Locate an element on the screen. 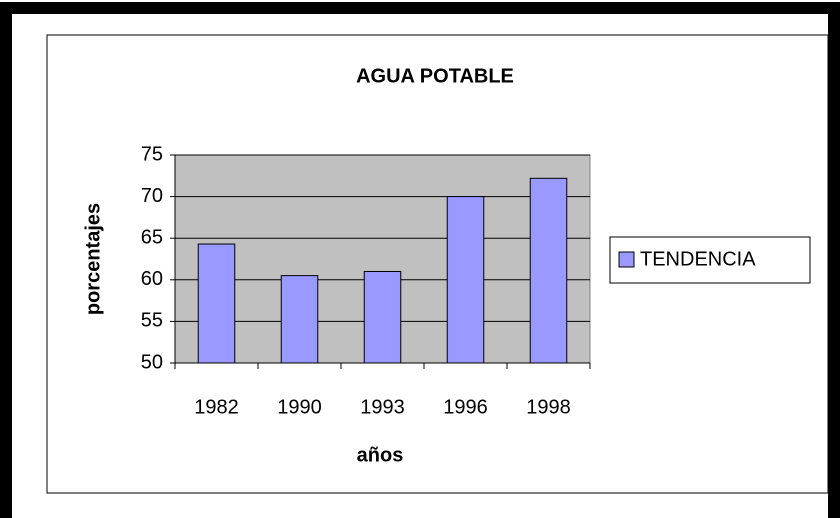 The width and height of the screenshot is (840, 518). y-axis-label: porcentajes is located at coordinates (93, 259).